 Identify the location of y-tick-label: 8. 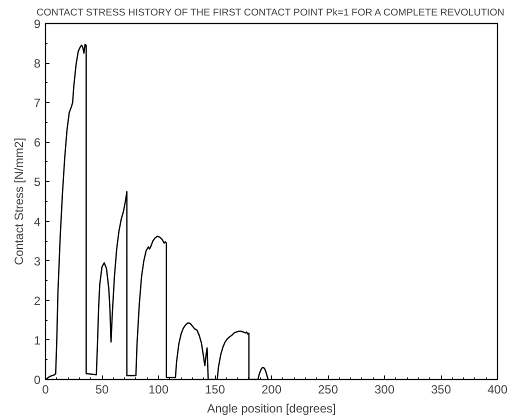
(37, 63).